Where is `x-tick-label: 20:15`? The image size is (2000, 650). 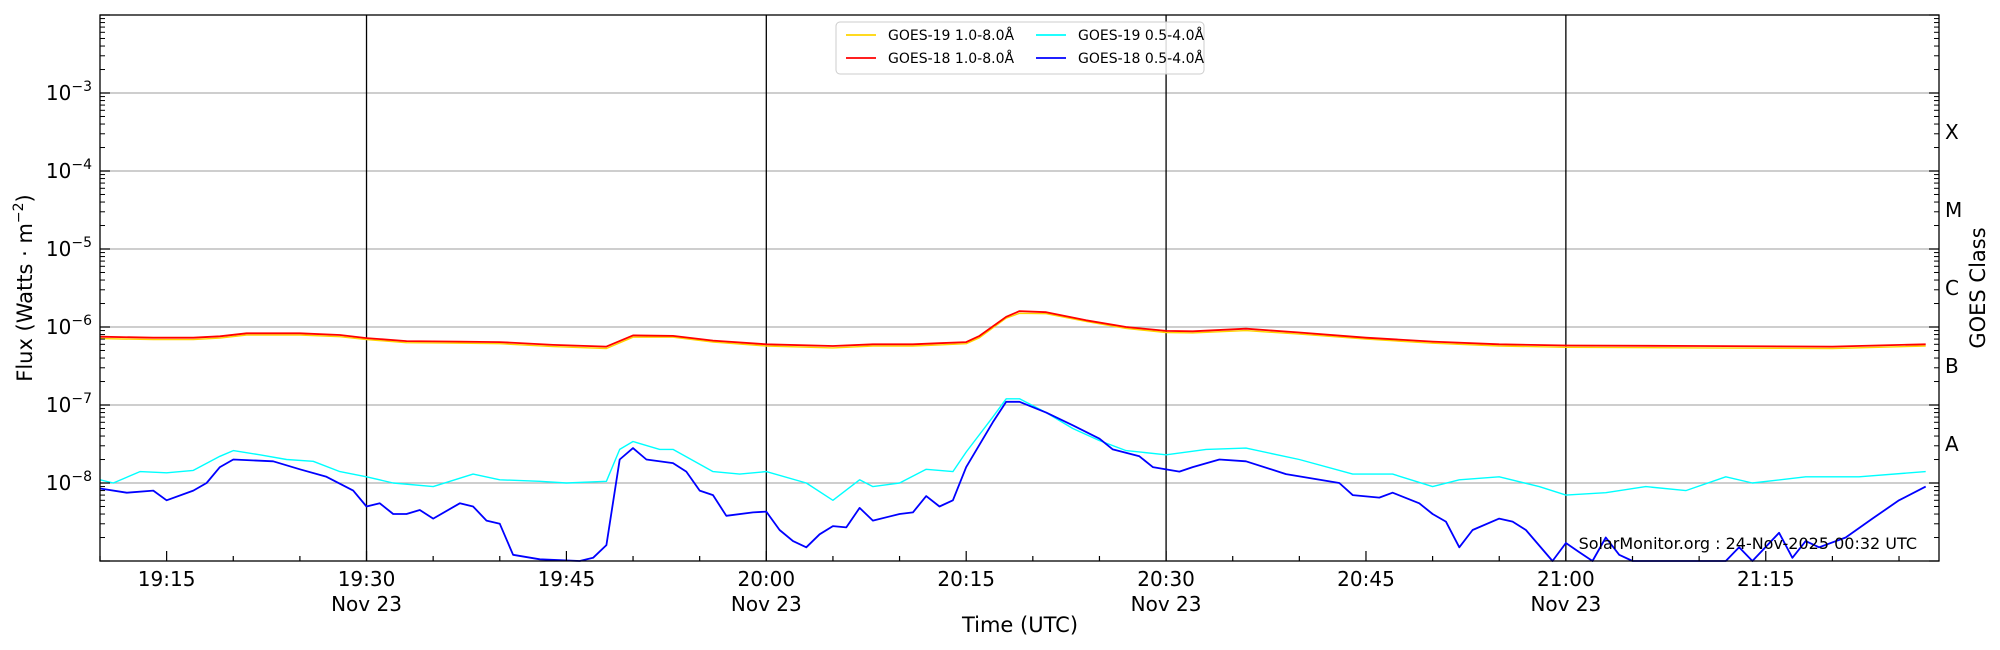 x-tick-label: 20:15 is located at coordinates (966, 579).